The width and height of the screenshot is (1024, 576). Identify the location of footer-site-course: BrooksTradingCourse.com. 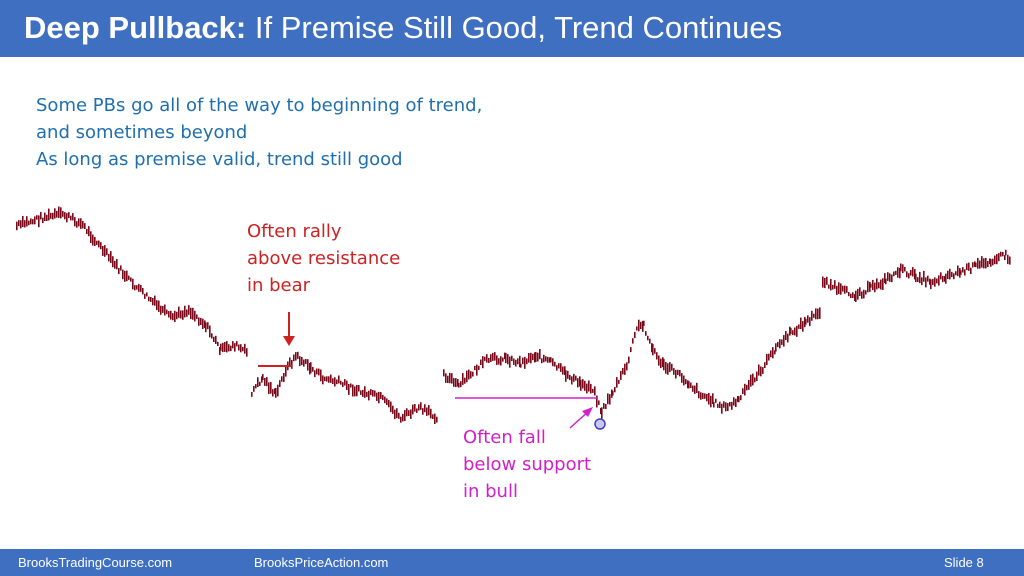
(95, 562).